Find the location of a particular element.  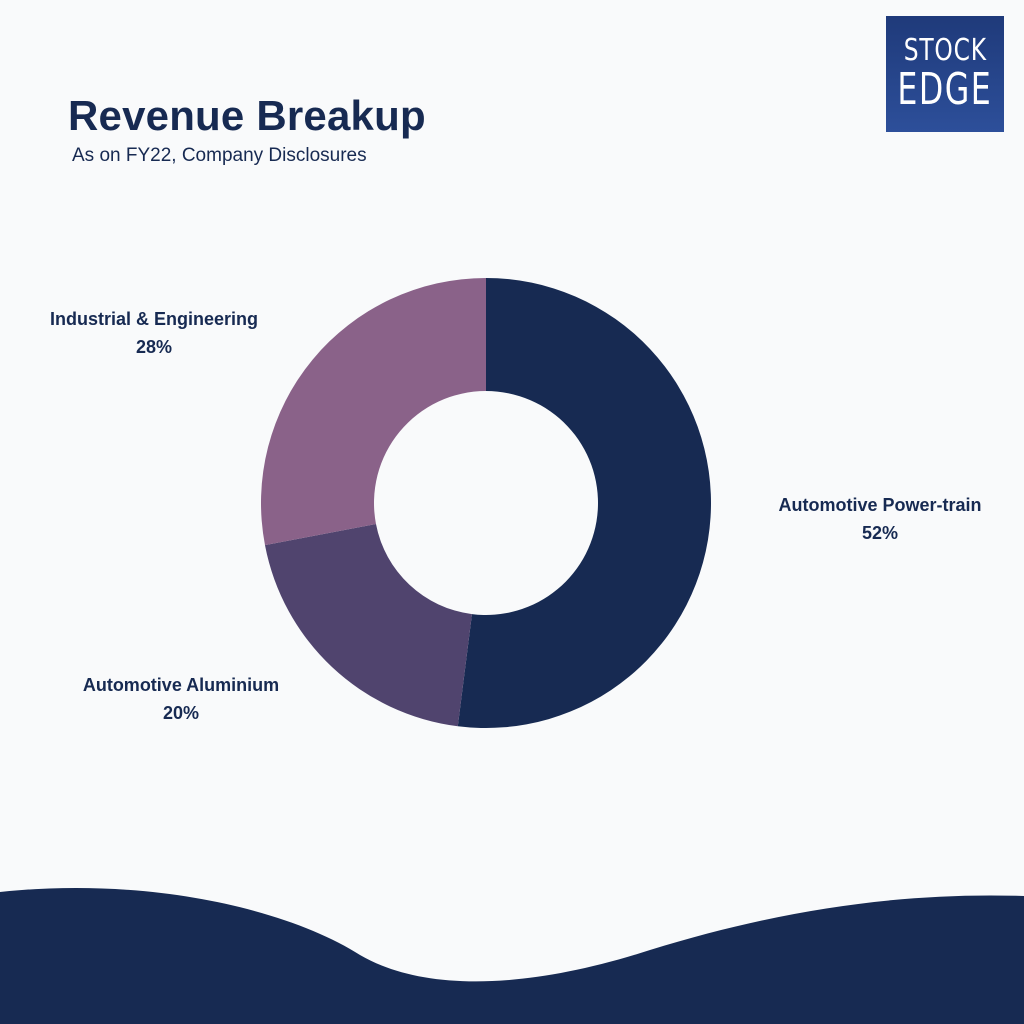

donut-slice-automotive-aluminium is located at coordinates (368, 625).